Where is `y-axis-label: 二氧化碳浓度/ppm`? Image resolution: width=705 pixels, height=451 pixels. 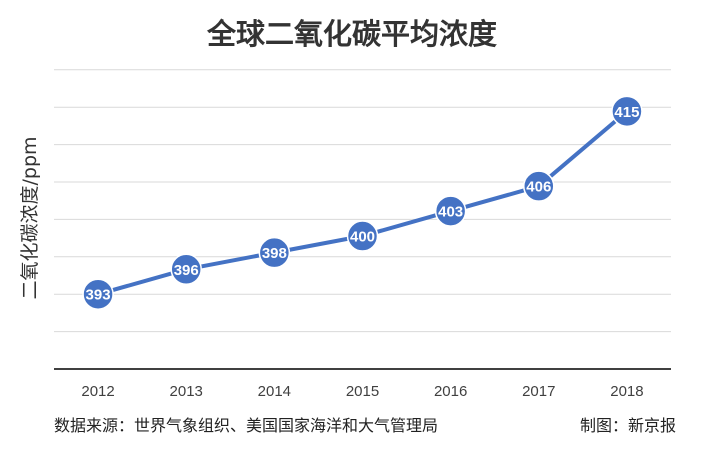
y-axis-label: 二氧化碳浓度/ppm is located at coordinates (30, 217).